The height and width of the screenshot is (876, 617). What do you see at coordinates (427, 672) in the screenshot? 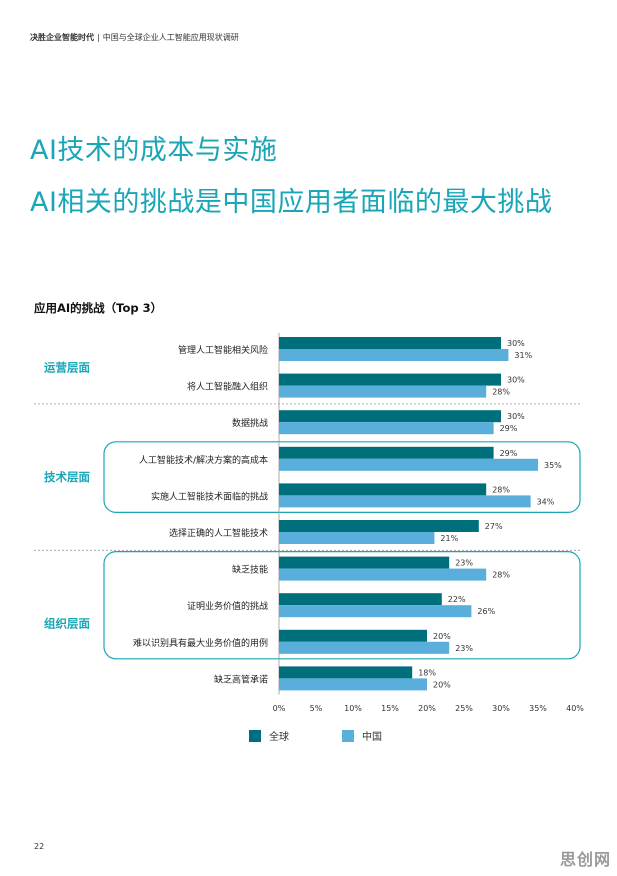
I see `data-label: 18%` at bounding box center [427, 672].